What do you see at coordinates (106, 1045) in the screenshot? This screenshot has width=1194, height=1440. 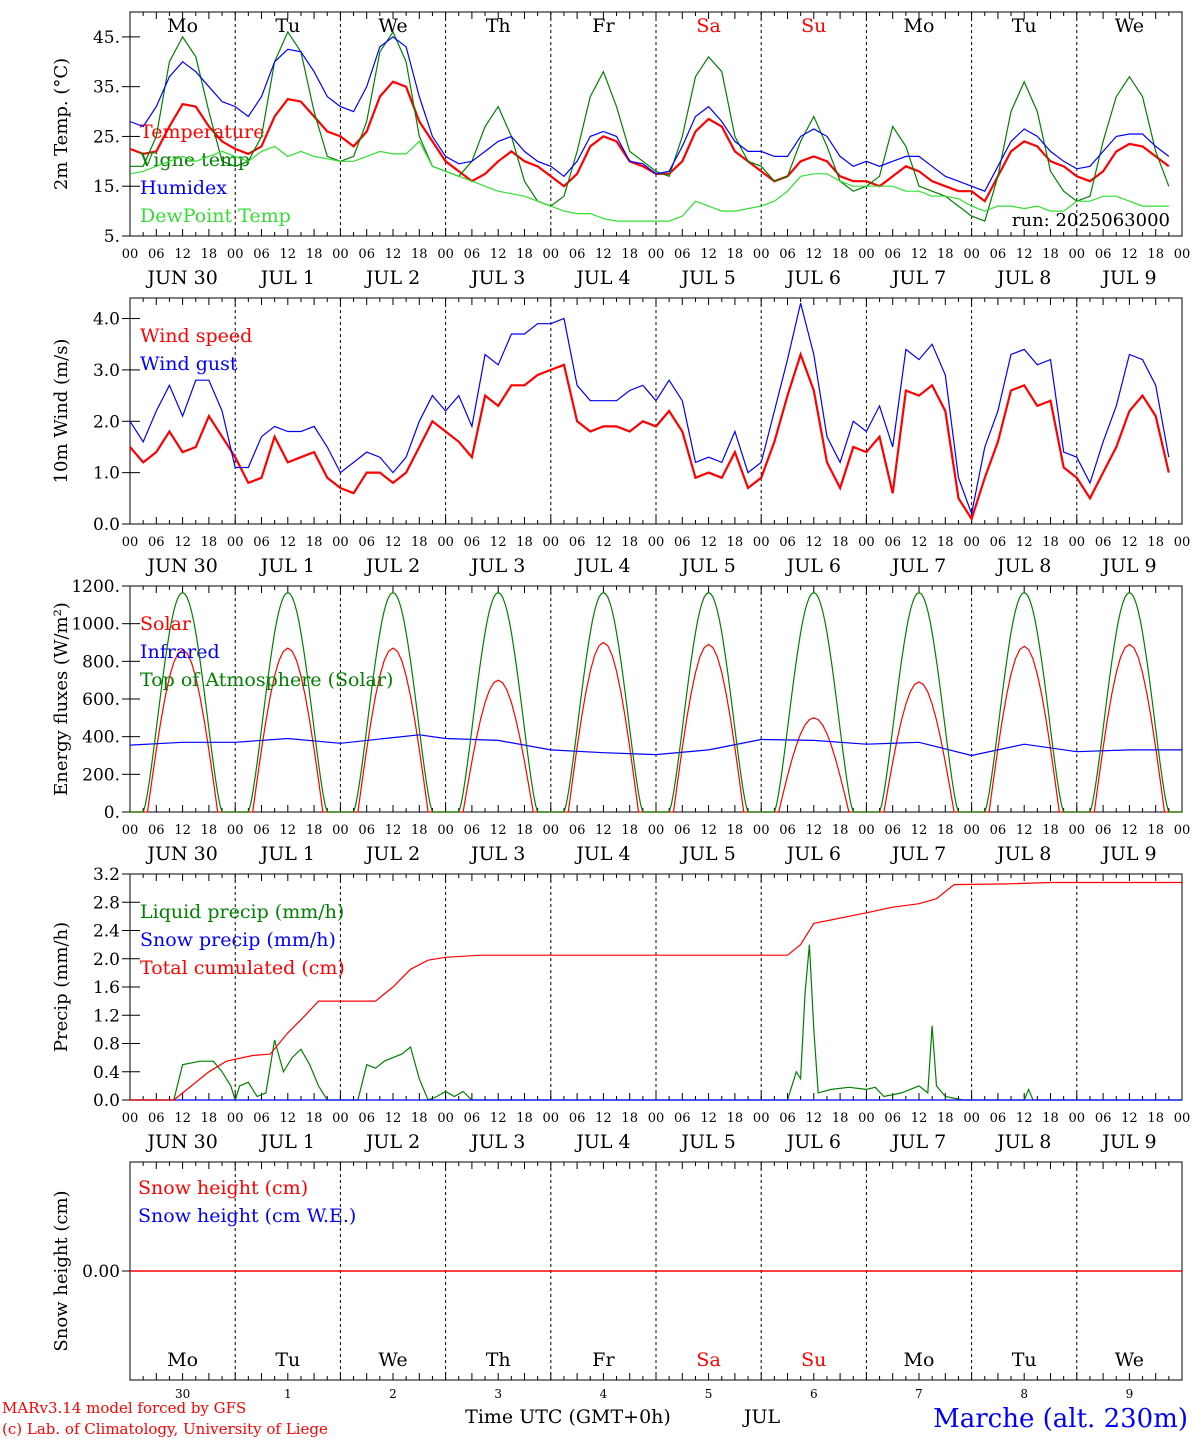 I see `y-tick-label: 0.8` at bounding box center [106, 1045].